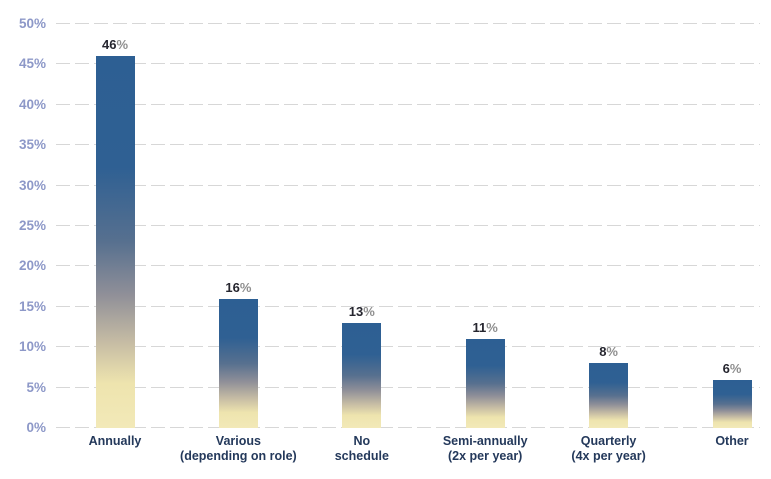 This screenshot has width=771, height=479. I want to click on bar-value-number: 46, so click(109, 45).